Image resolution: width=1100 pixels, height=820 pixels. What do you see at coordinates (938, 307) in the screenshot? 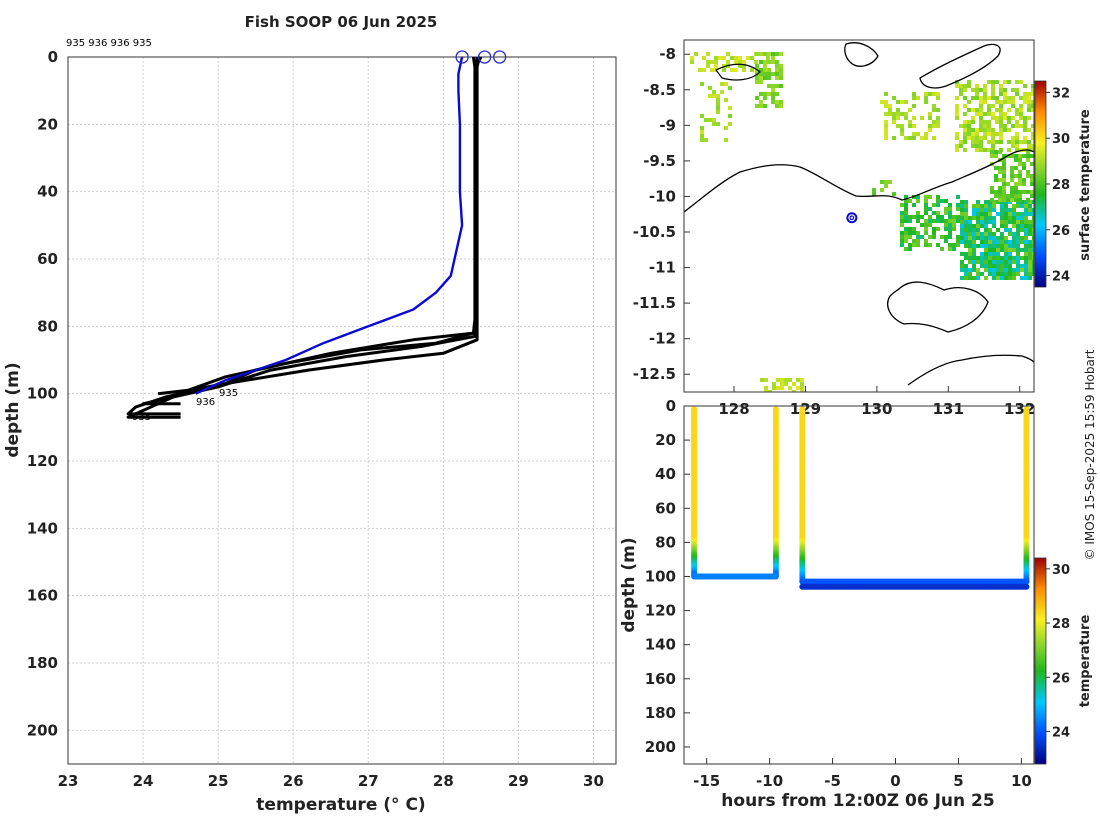
I see `island-south` at bounding box center [938, 307].